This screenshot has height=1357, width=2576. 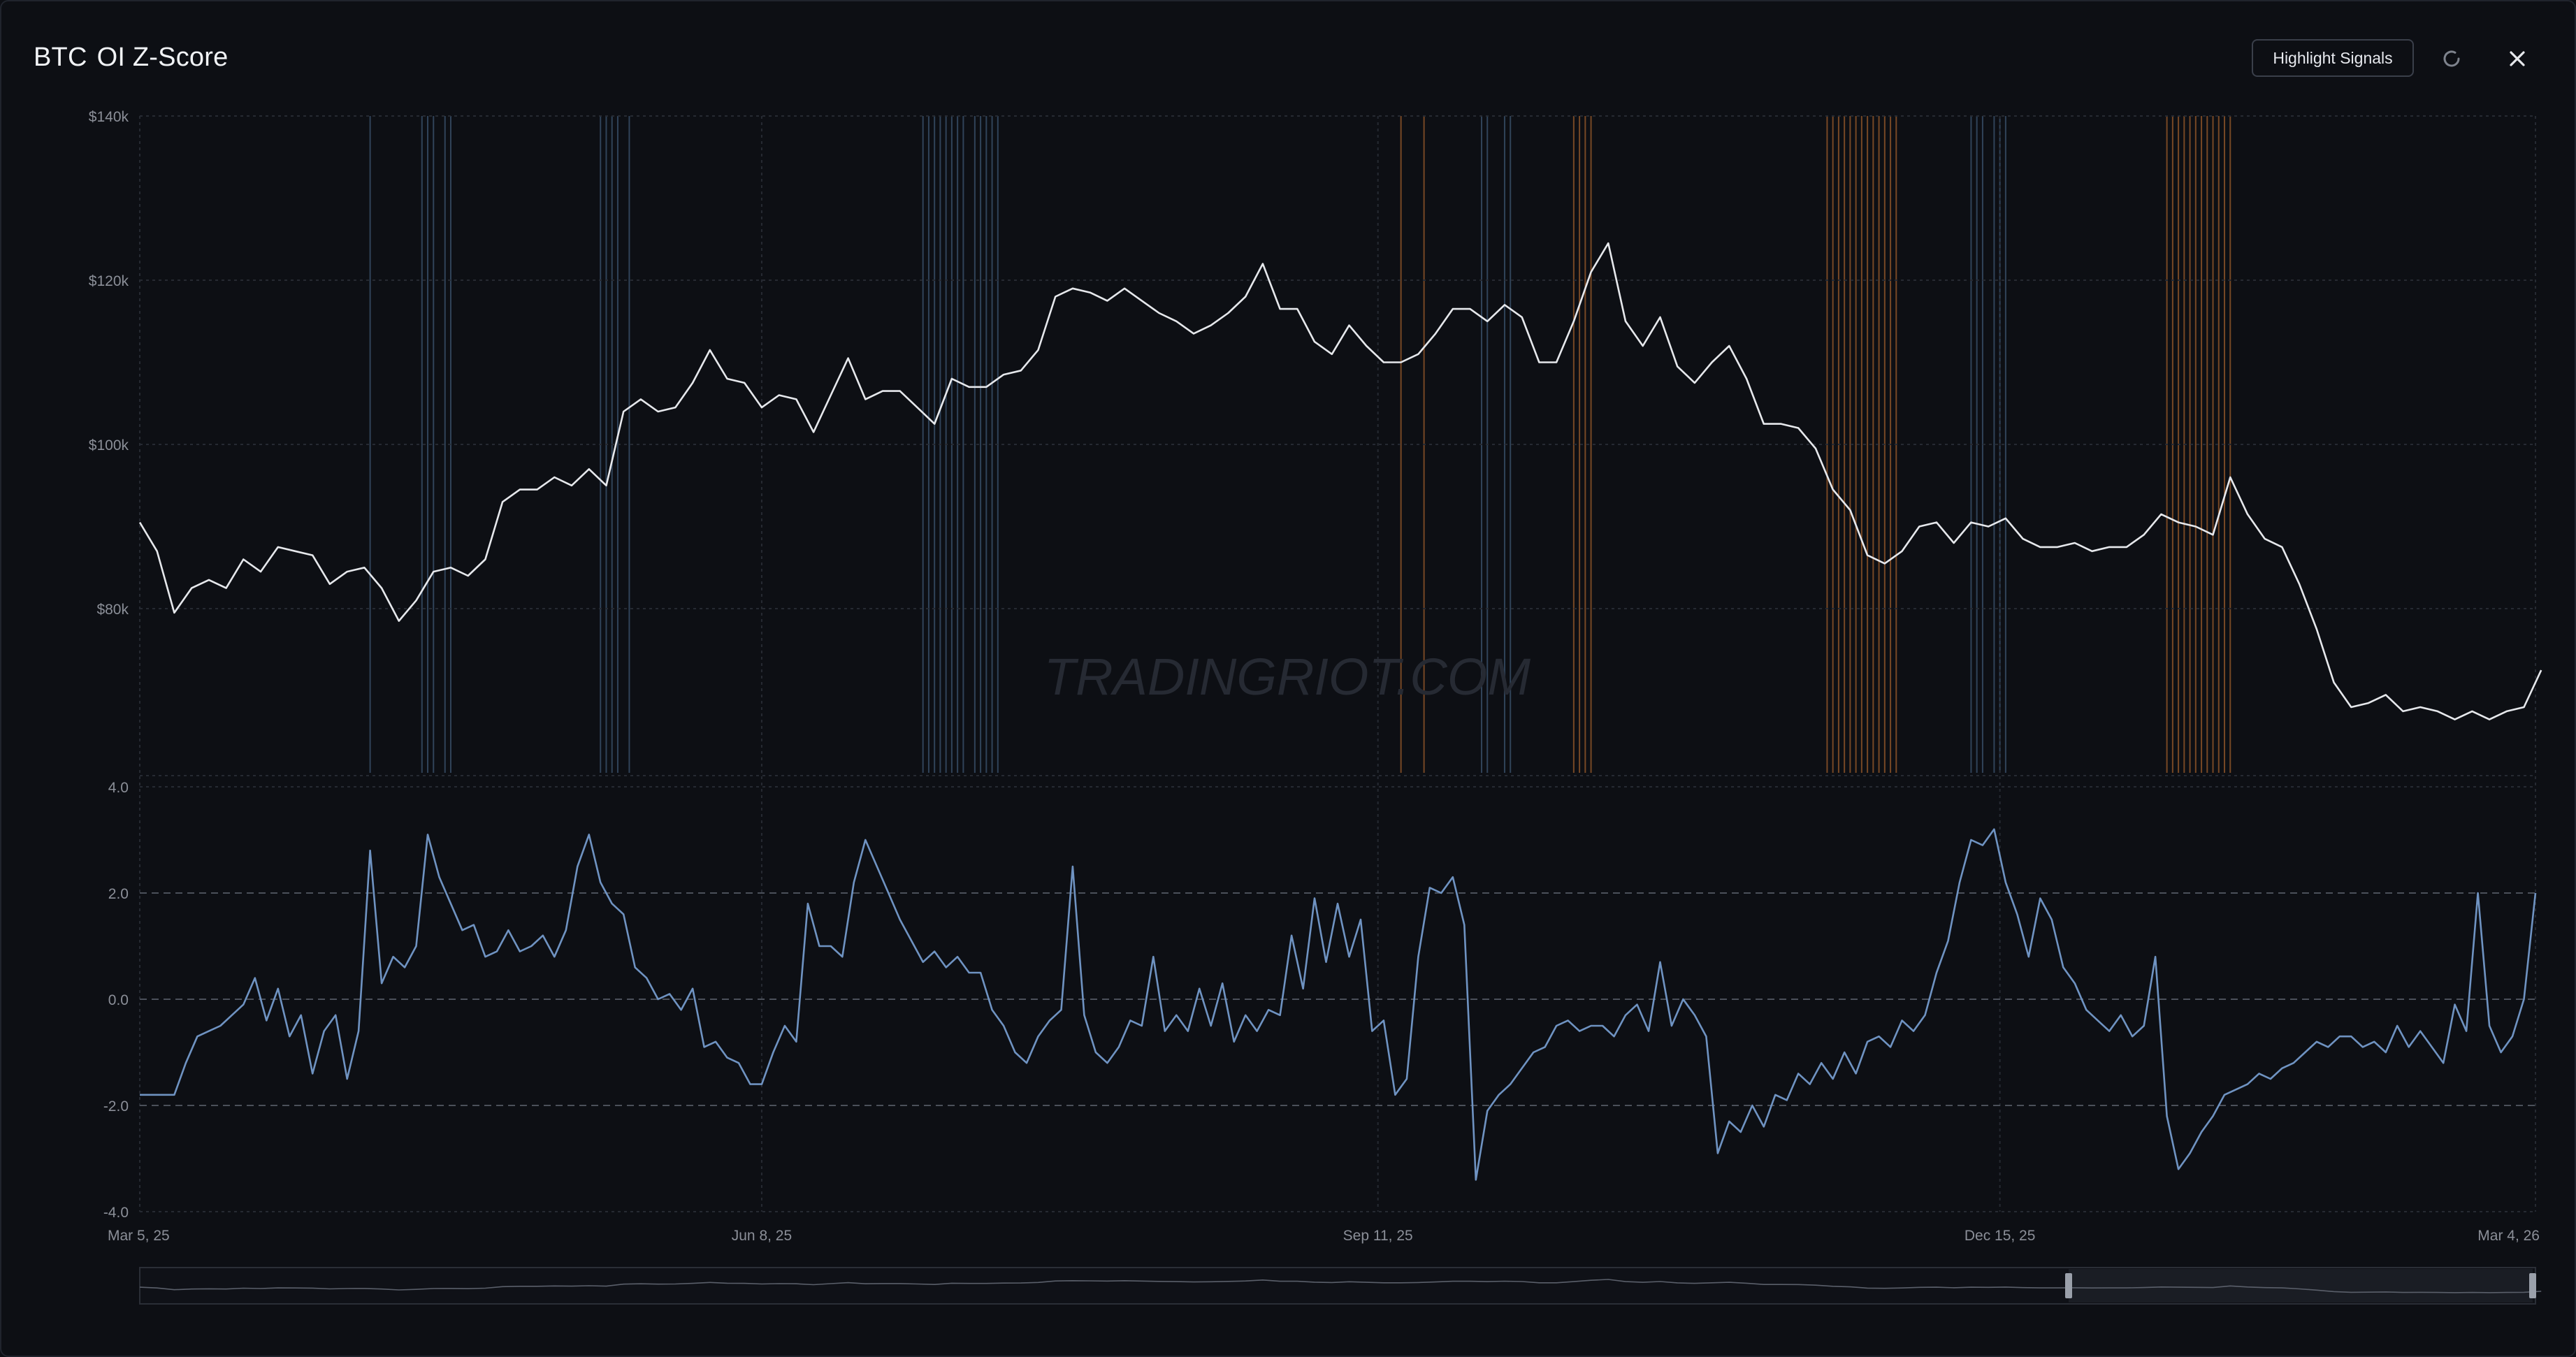 What do you see at coordinates (1378, 1236) in the screenshot?
I see `x-tick-label: Sep 11, 25` at bounding box center [1378, 1236].